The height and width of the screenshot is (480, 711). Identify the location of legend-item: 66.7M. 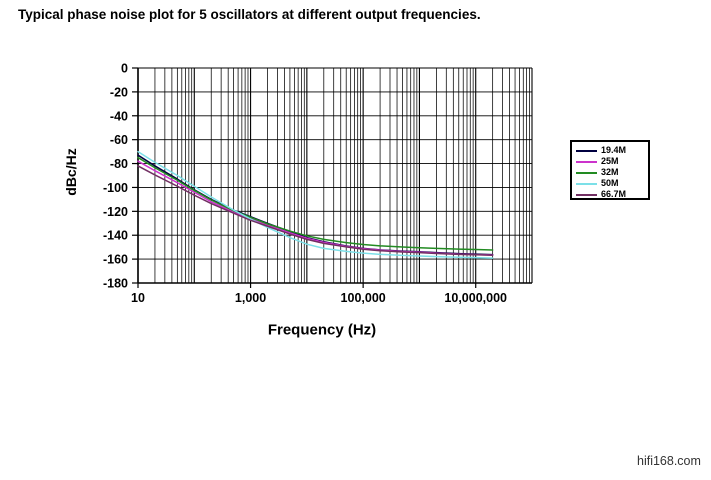
(611, 194).